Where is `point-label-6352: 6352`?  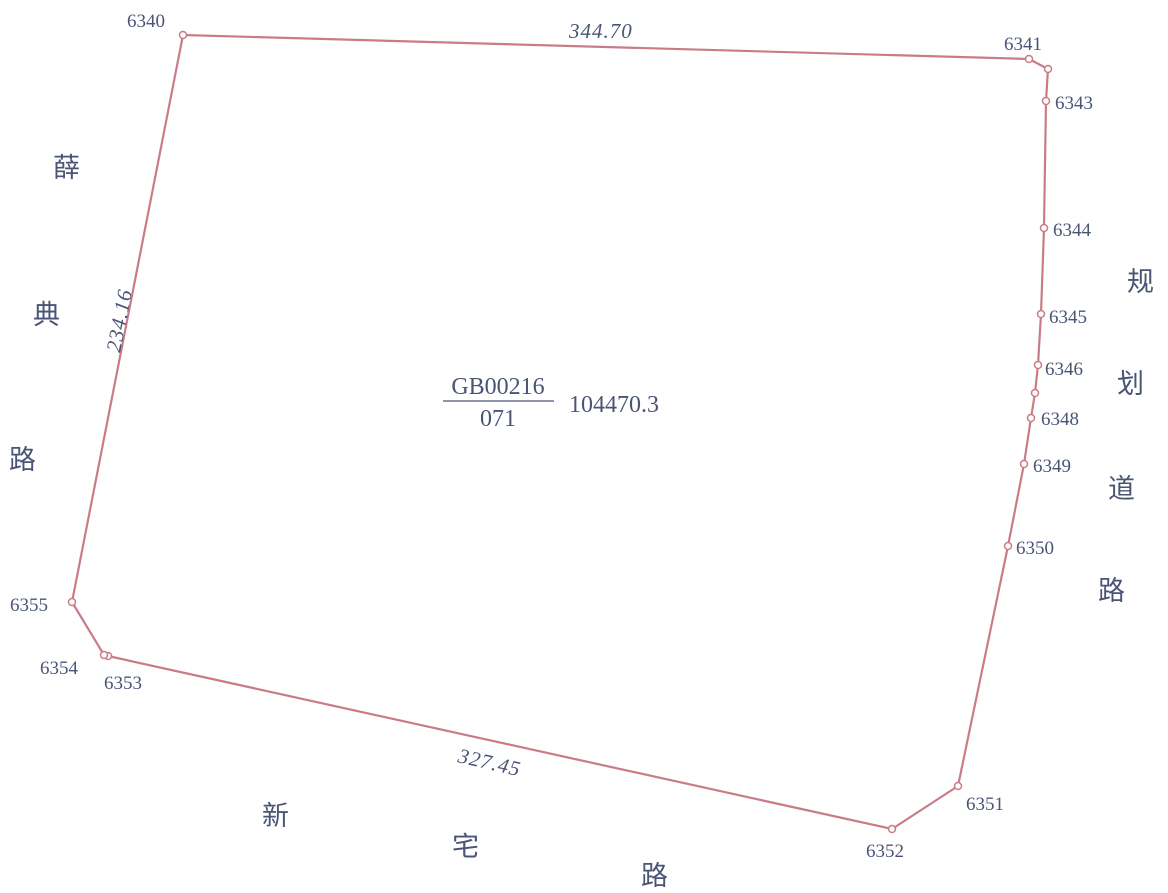 point-label-6352: 6352 is located at coordinates (885, 851).